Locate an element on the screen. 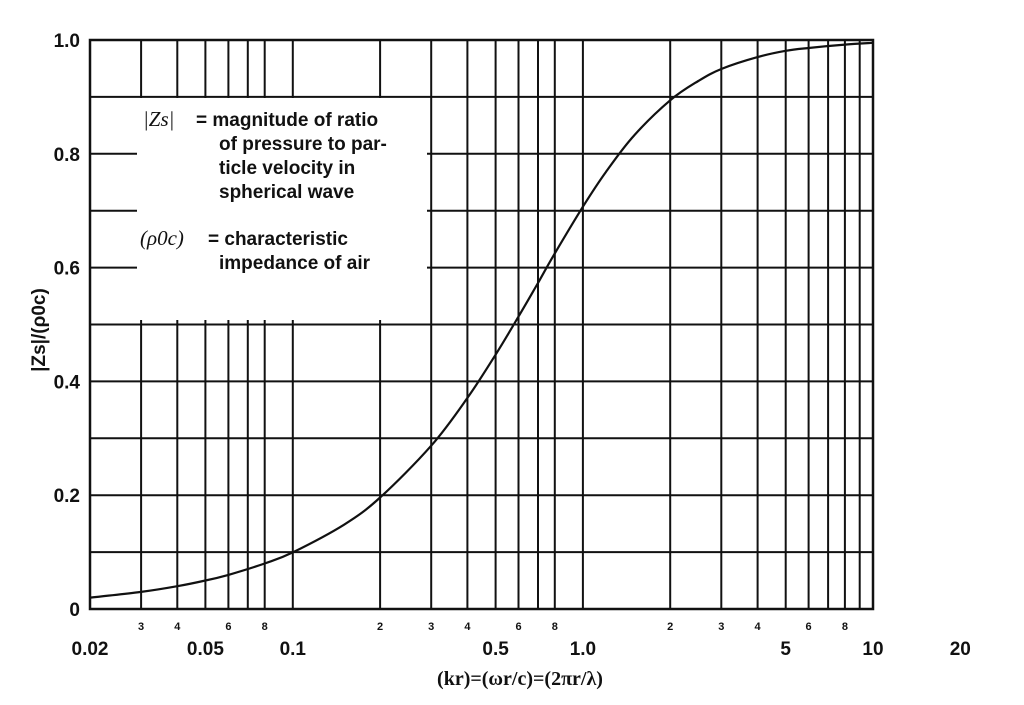  legend-background is located at coordinates (282, 209).